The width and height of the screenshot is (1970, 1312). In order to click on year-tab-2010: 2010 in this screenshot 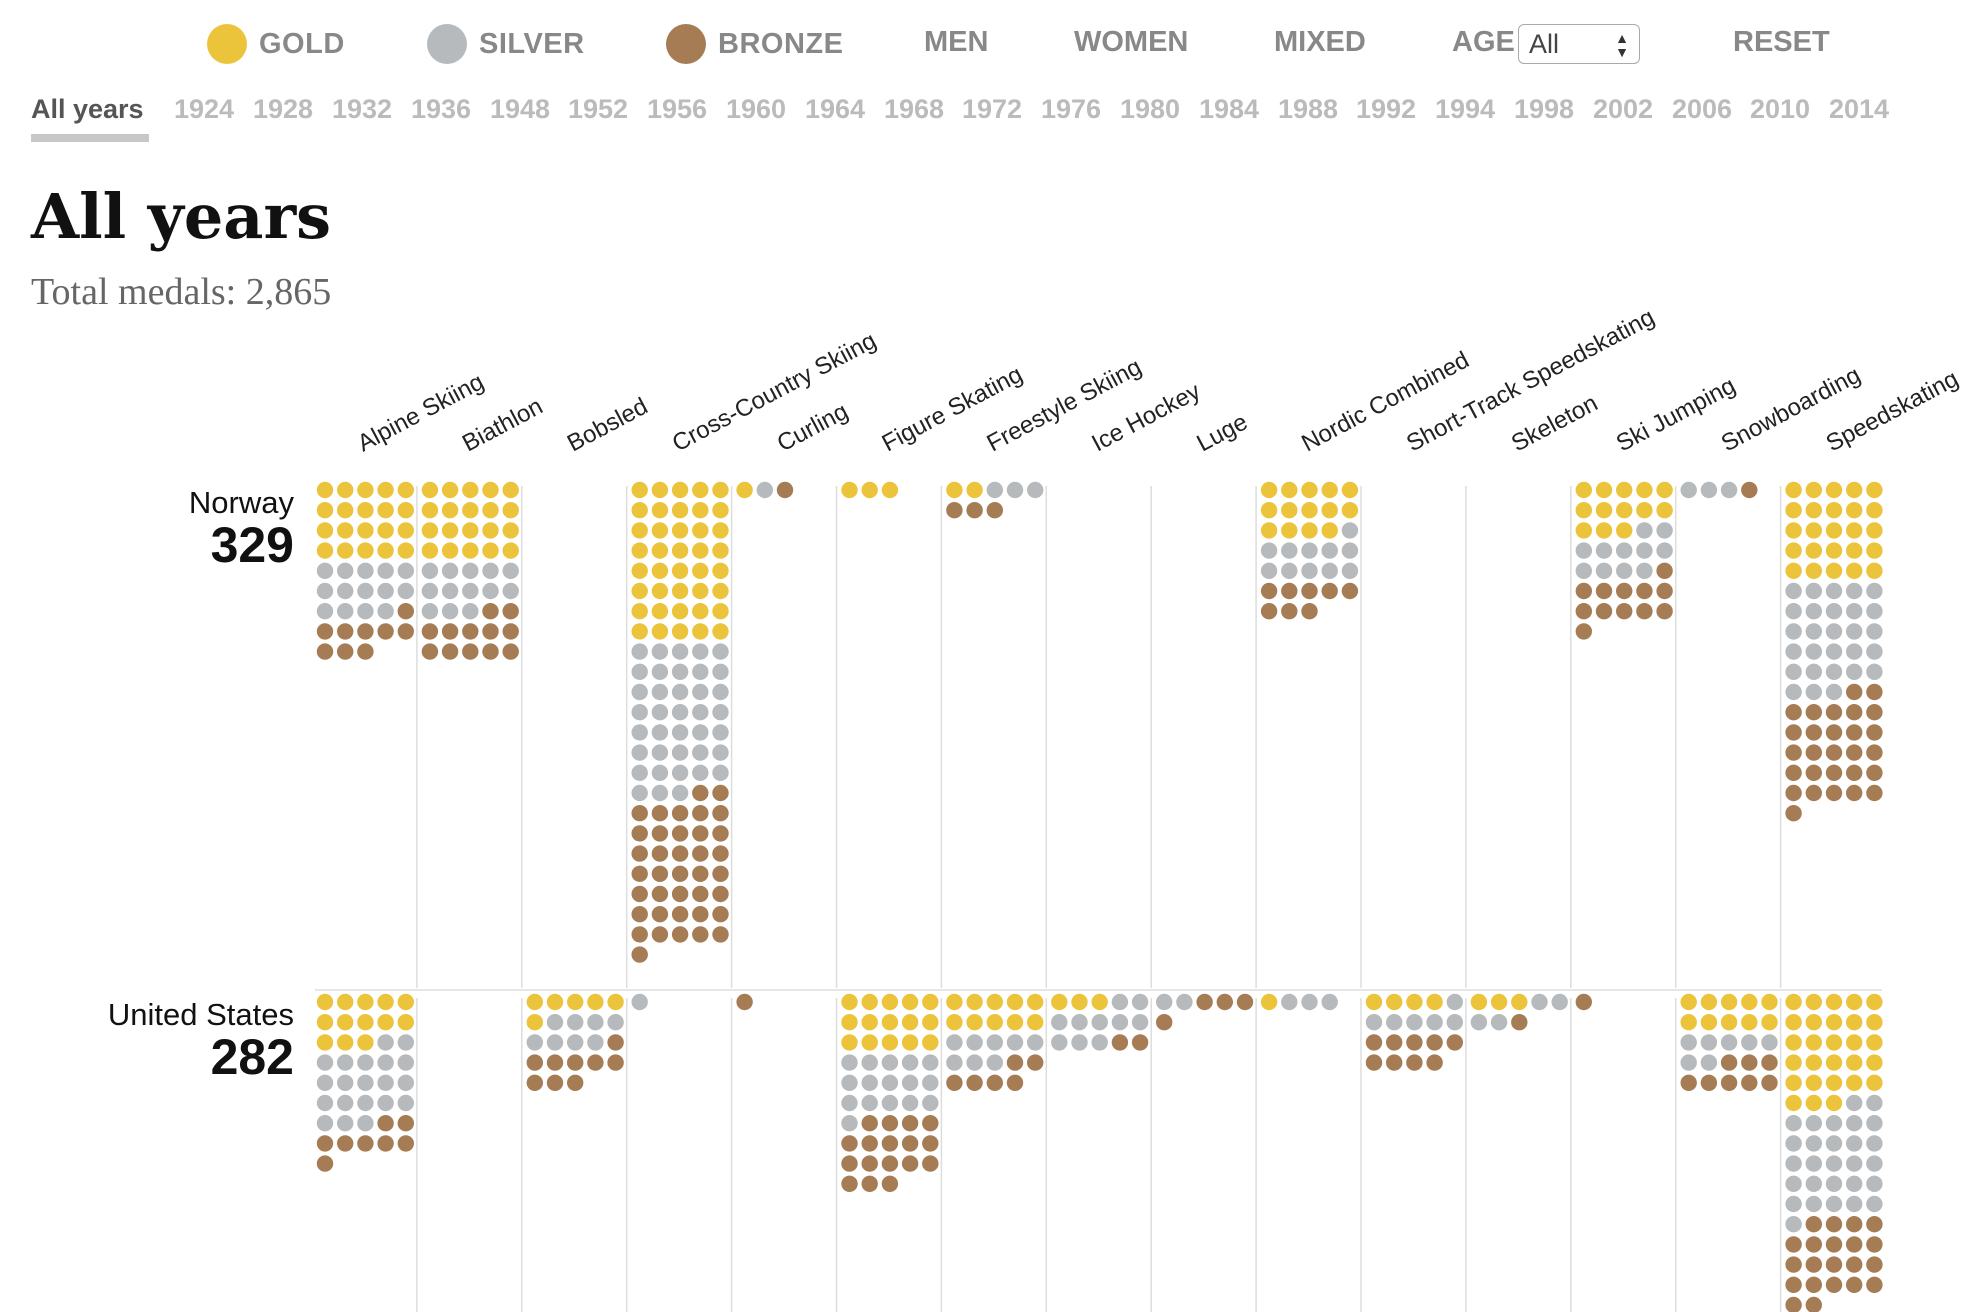, I will do `click(1780, 109)`.